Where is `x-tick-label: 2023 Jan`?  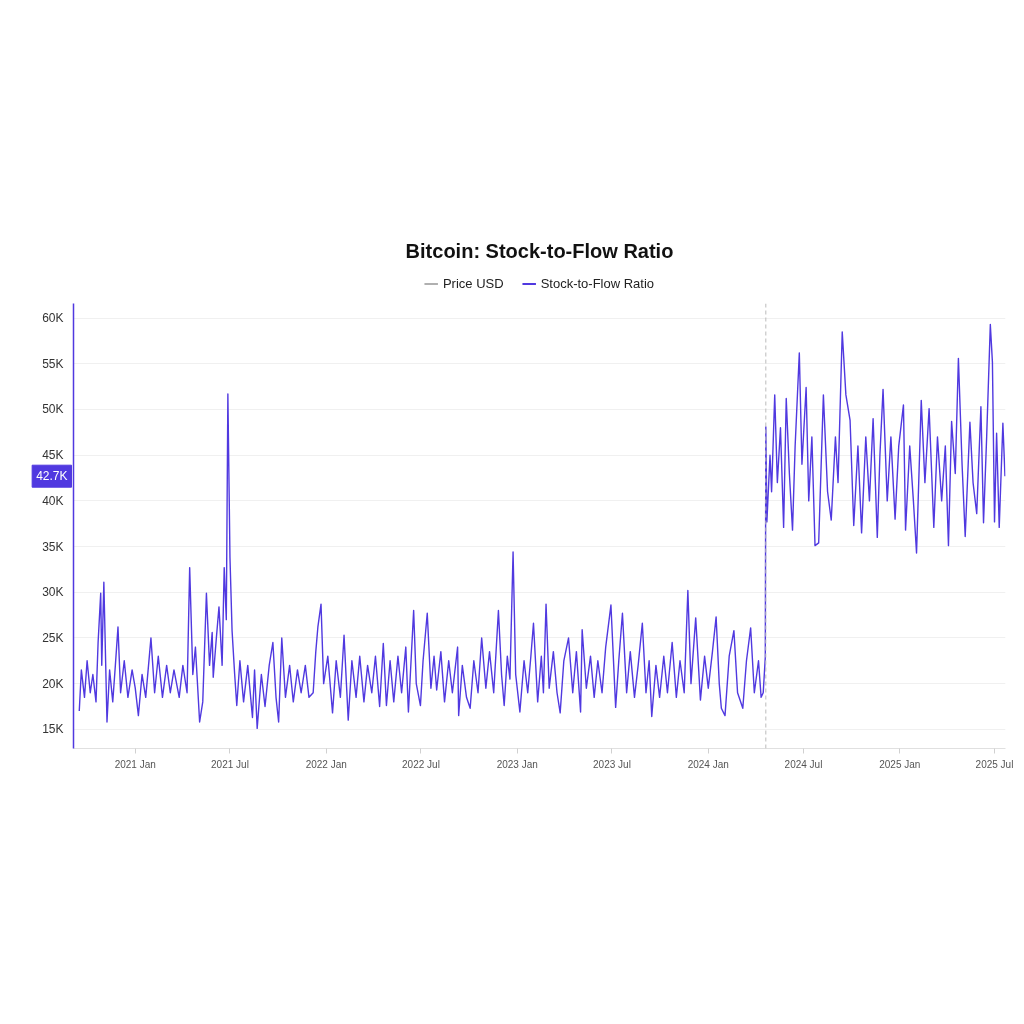
x-tick-label: 2023 Jan is located at coordinates (517, 764).